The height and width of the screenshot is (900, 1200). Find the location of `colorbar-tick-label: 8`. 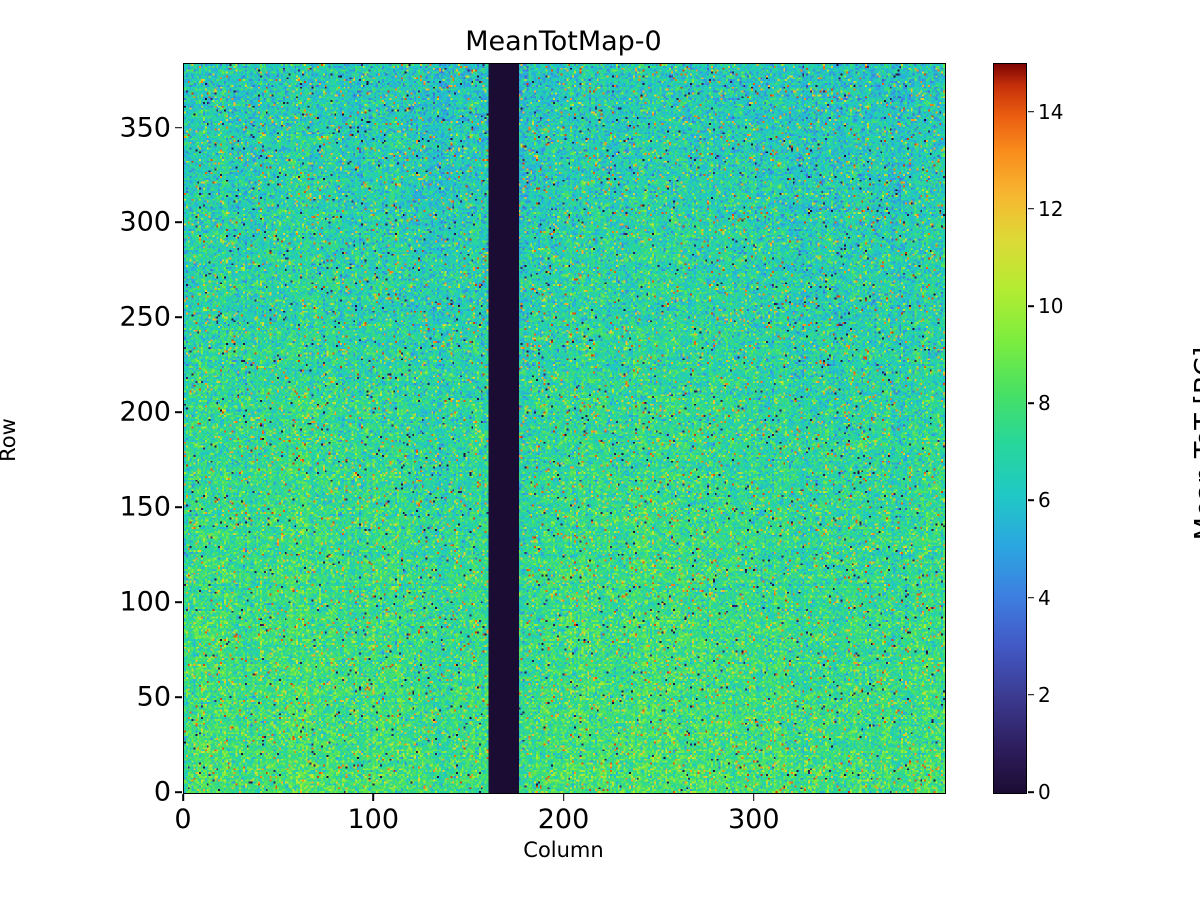

colorbar-tick-label: 8 is located at coordinates (1044, 403).